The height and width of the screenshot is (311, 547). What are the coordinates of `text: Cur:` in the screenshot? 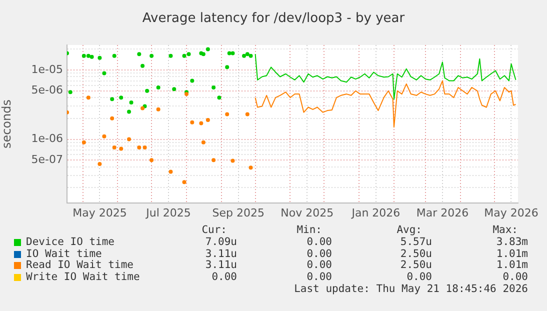 It's located at (214, 230).